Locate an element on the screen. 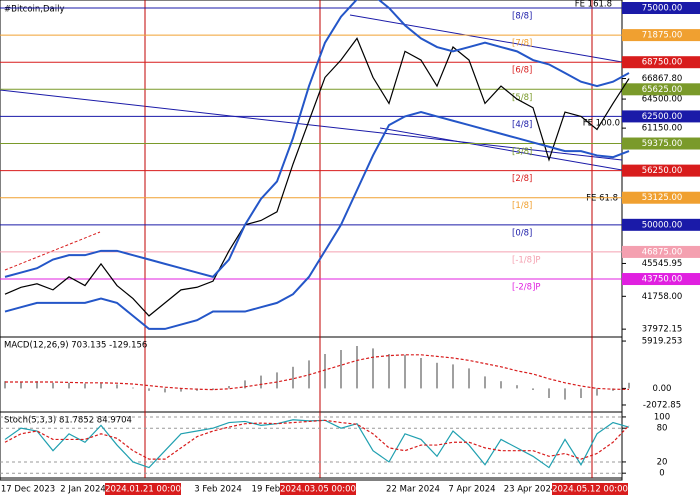 The height and width of the screenshot is (500, 700). y-tick-label: 61150.00 is located at coordinates (662, 129).